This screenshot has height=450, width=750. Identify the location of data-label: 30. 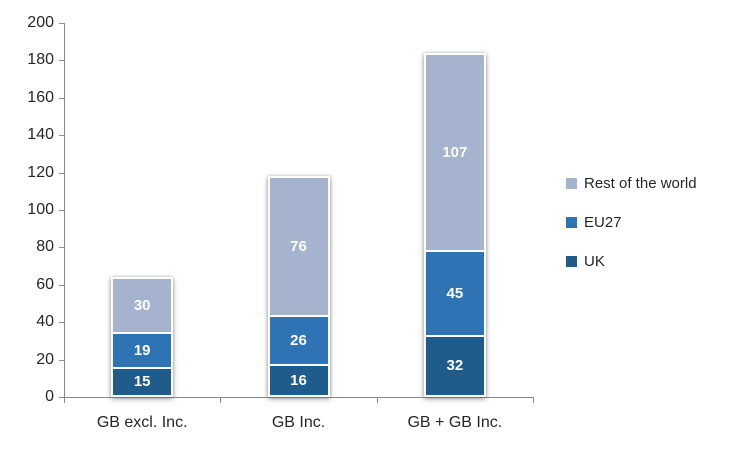
(142, 305).